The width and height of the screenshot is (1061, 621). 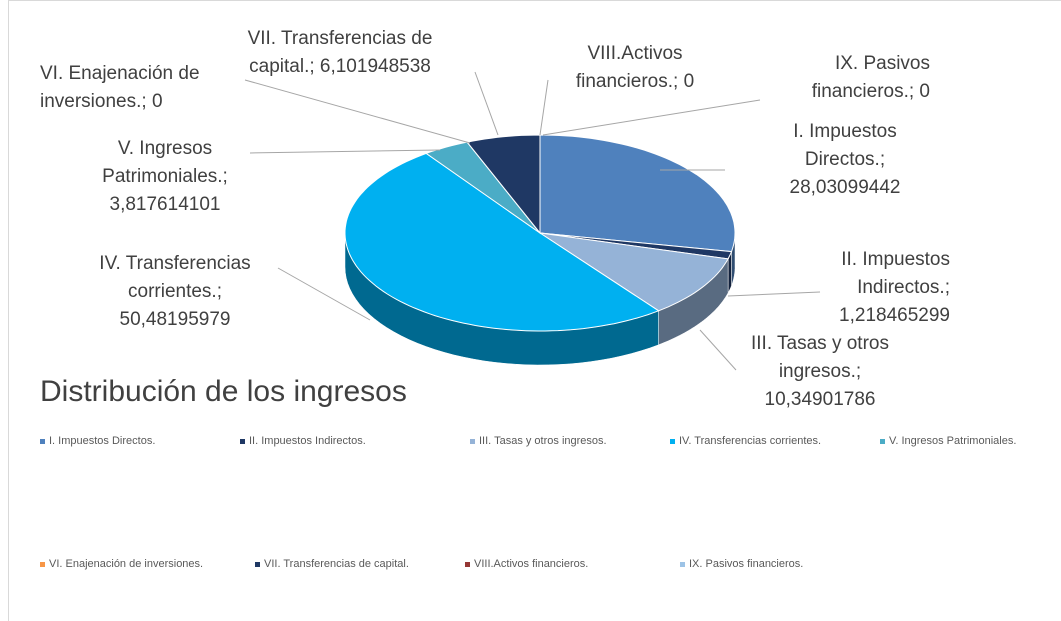 I want to click on legend-entry: VI. Enajenación de inversiones., so click(x=121, y=564).